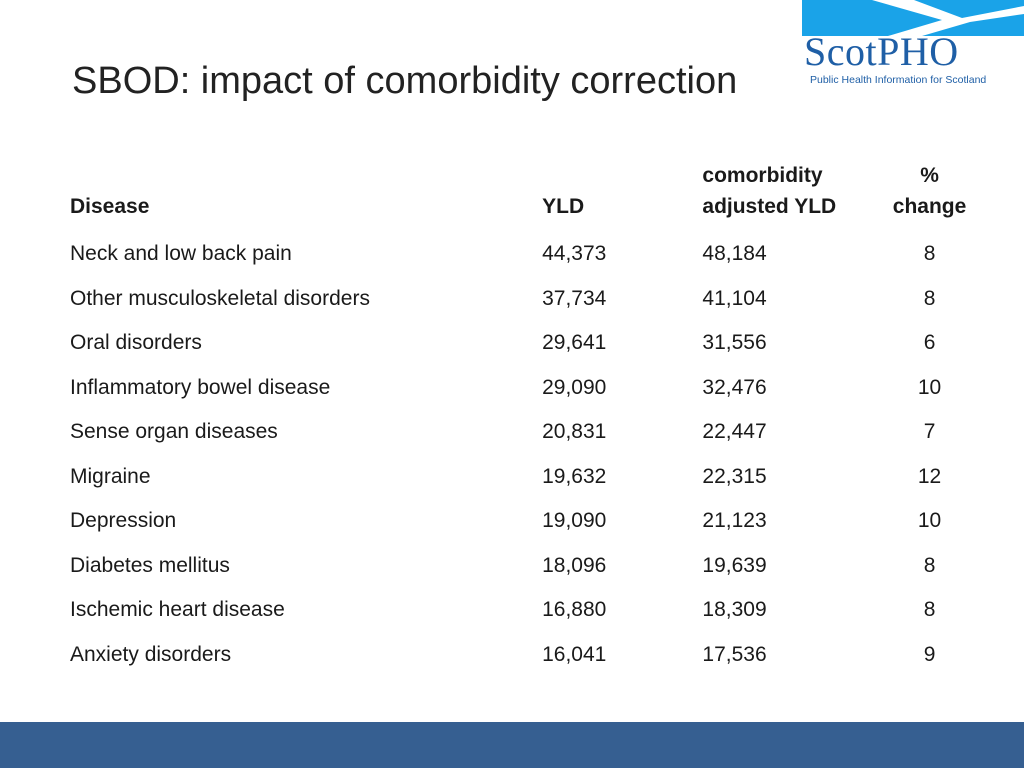  What do you see at coordinates (512, 745) in the screenshot?
I see `footer-bar` at bounding box center [512, 745].